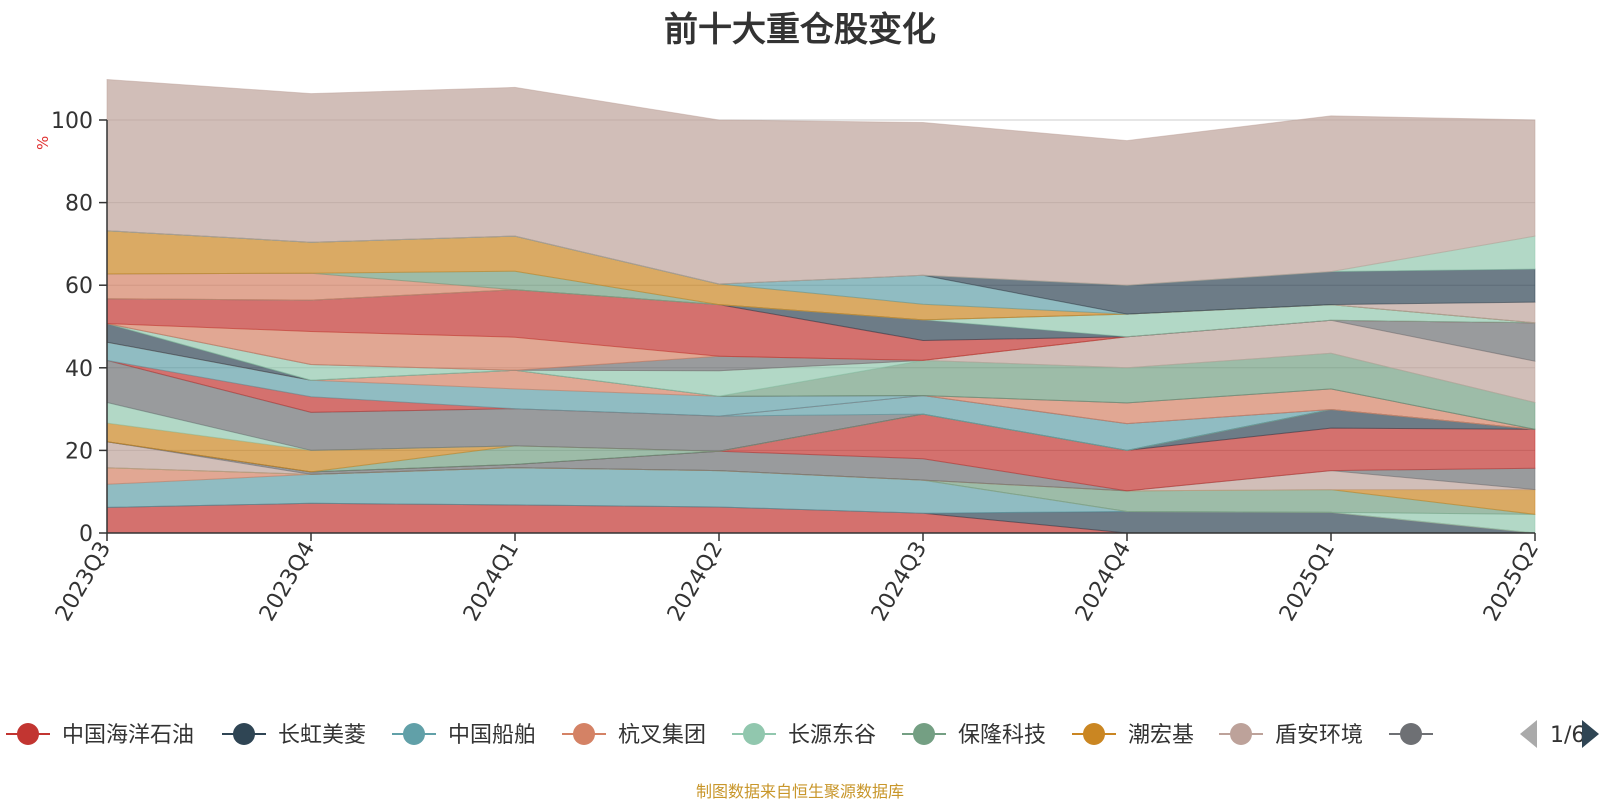 The image size is (1600, 802). Describe the element at coordinates (79, 204) in the screenshot. I see `y-tick-label: 80` at that location.